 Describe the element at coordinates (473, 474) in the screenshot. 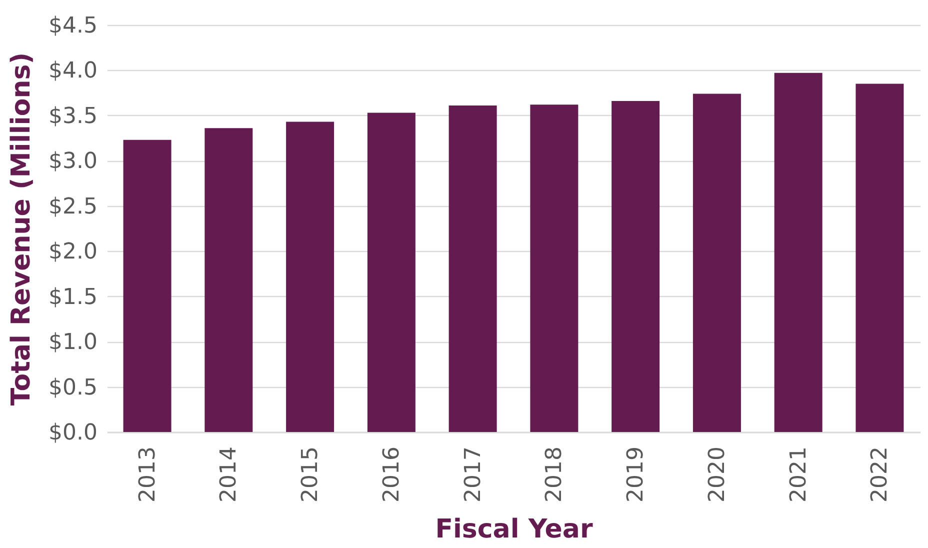

I see `x-tick-label: 2017` at that location.